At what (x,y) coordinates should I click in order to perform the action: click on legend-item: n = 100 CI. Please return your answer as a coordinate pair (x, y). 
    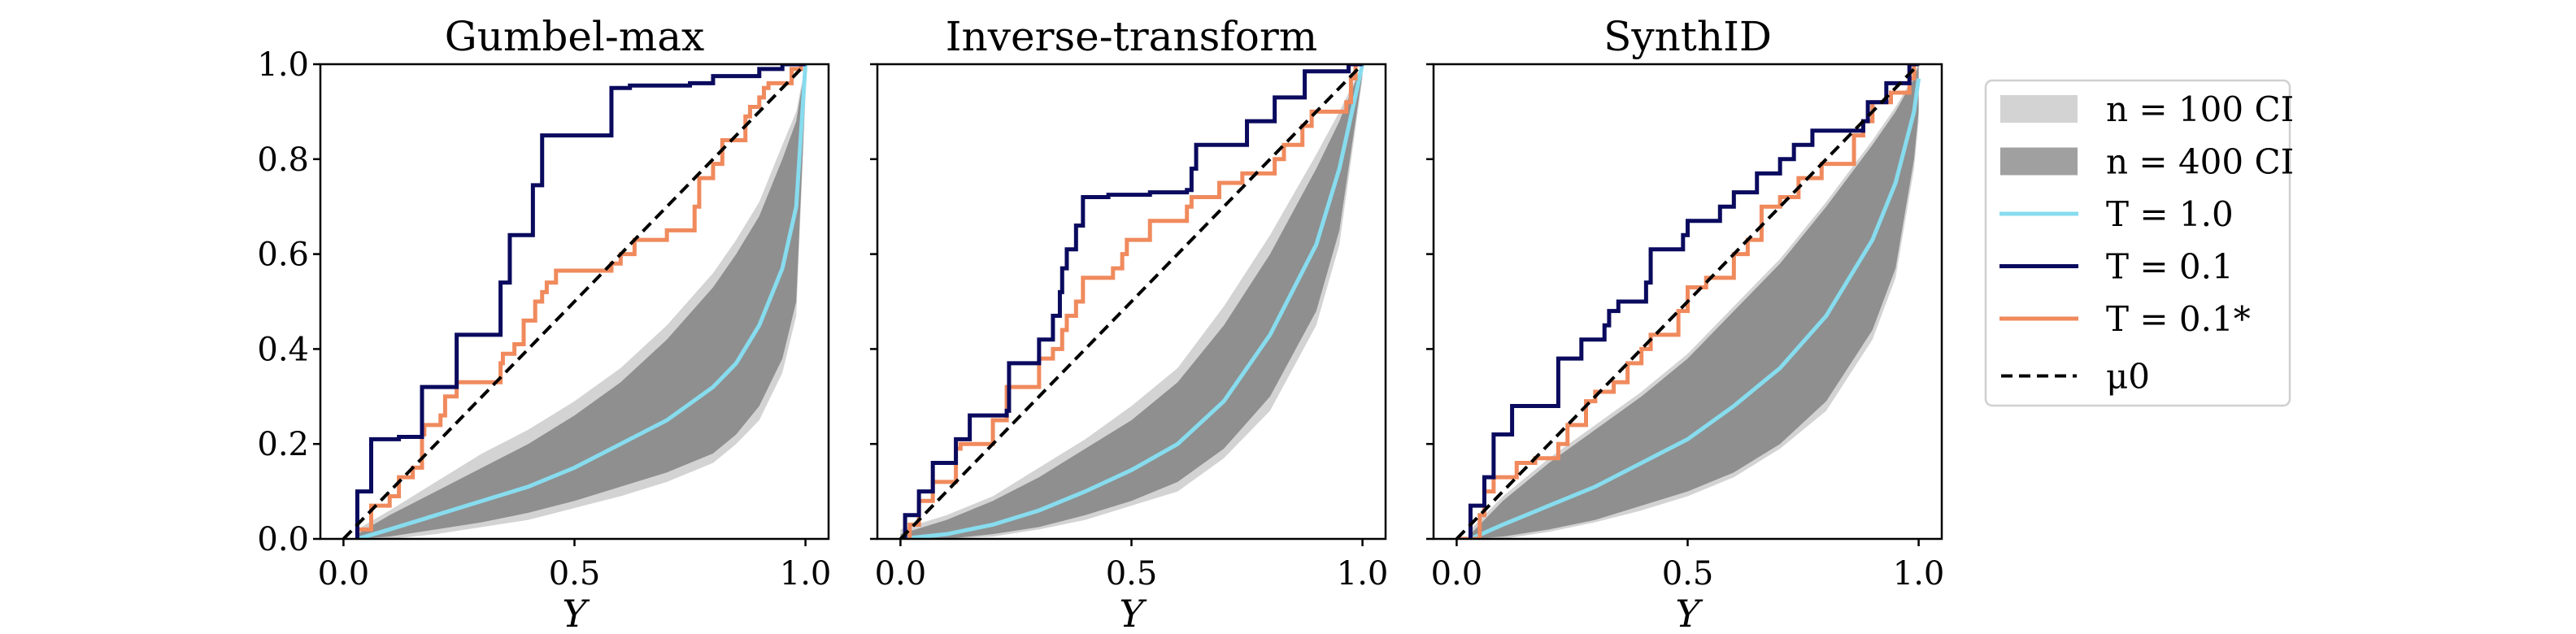
    Looking at the image, I should click on (2147, 109).